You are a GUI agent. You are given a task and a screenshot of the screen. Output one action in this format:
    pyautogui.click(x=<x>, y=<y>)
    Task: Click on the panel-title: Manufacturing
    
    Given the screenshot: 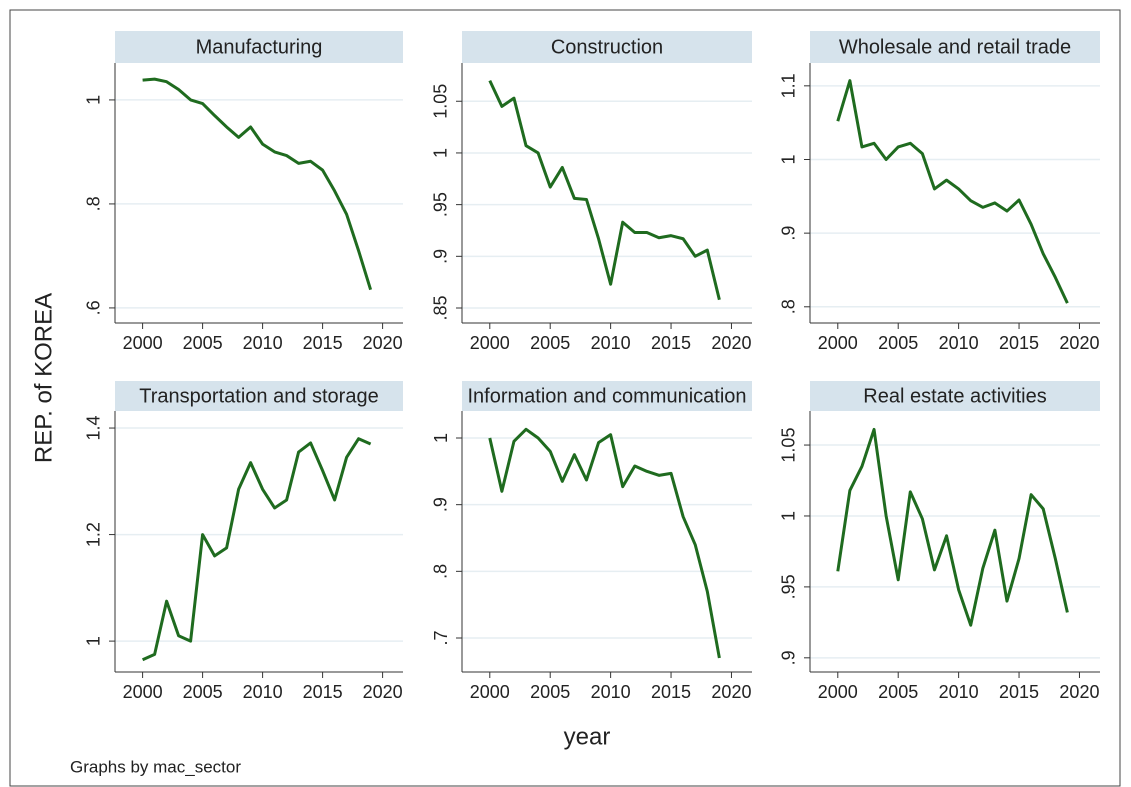 What is the action you would take?
    pyautogui.click(x=259, y=47)
    